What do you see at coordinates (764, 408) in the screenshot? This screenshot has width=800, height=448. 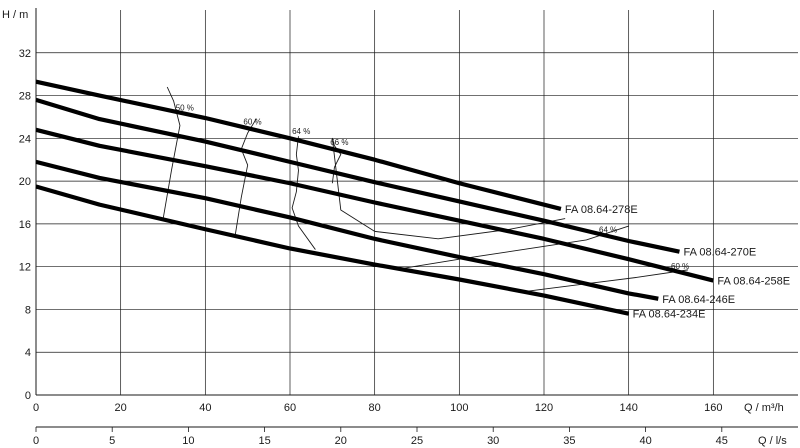 I see `x-axis-label: Q / m³/h` at bounding box center [764, 408].